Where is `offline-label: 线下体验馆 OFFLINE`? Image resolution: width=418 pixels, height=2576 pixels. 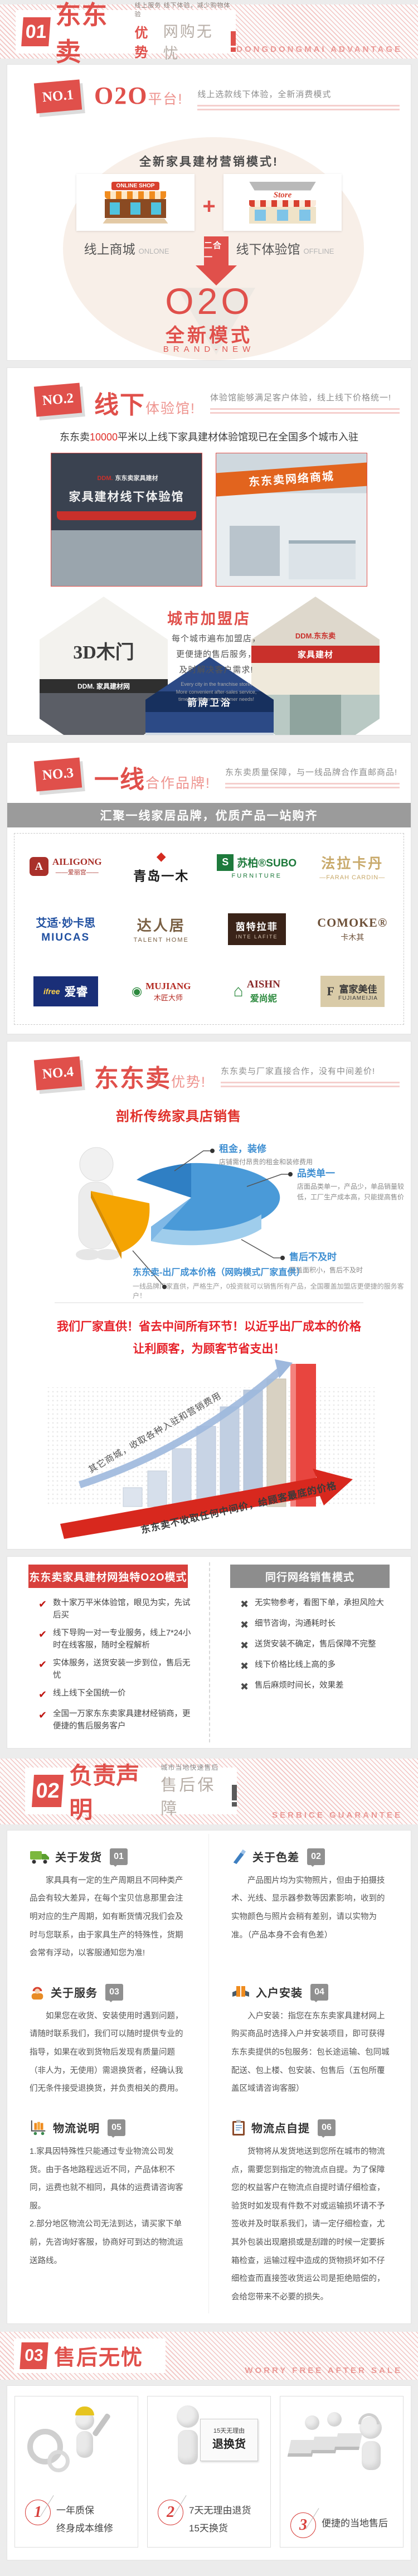 offline-label: 线下体验馆 OFFLINE is located at coordinates (285, 249).